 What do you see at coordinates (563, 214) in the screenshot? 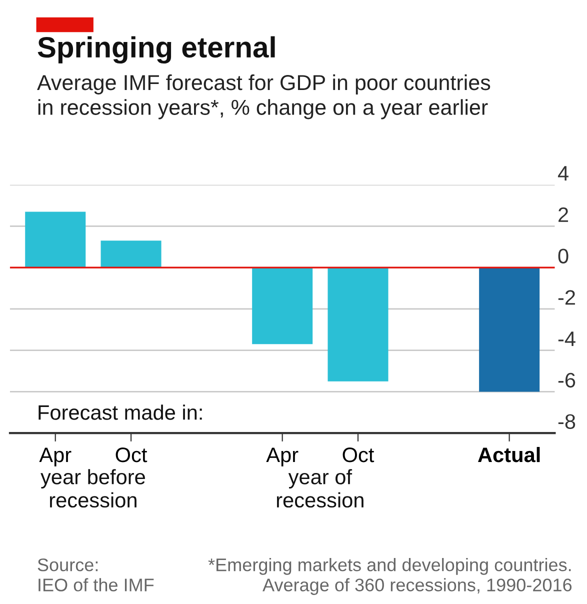
I see `y-tick-label: 2` at bounding box center [563, 214].